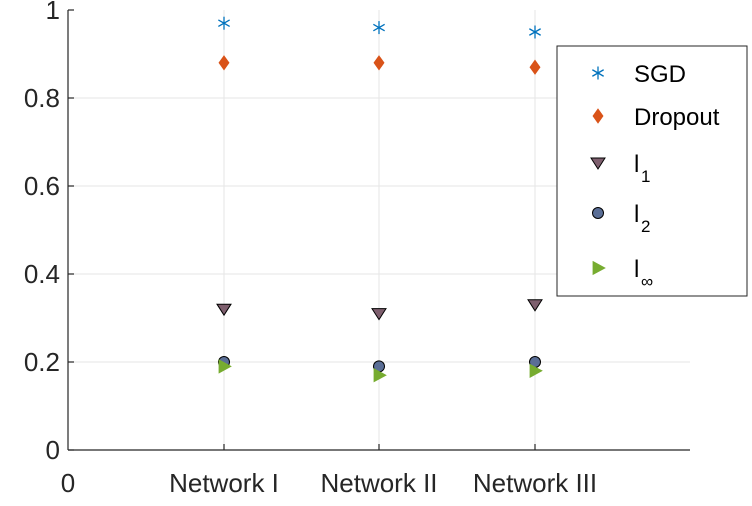  Describe the element at coordinates (677, 117) in the screenshot. I see `legend-label: Dropout` at that location.